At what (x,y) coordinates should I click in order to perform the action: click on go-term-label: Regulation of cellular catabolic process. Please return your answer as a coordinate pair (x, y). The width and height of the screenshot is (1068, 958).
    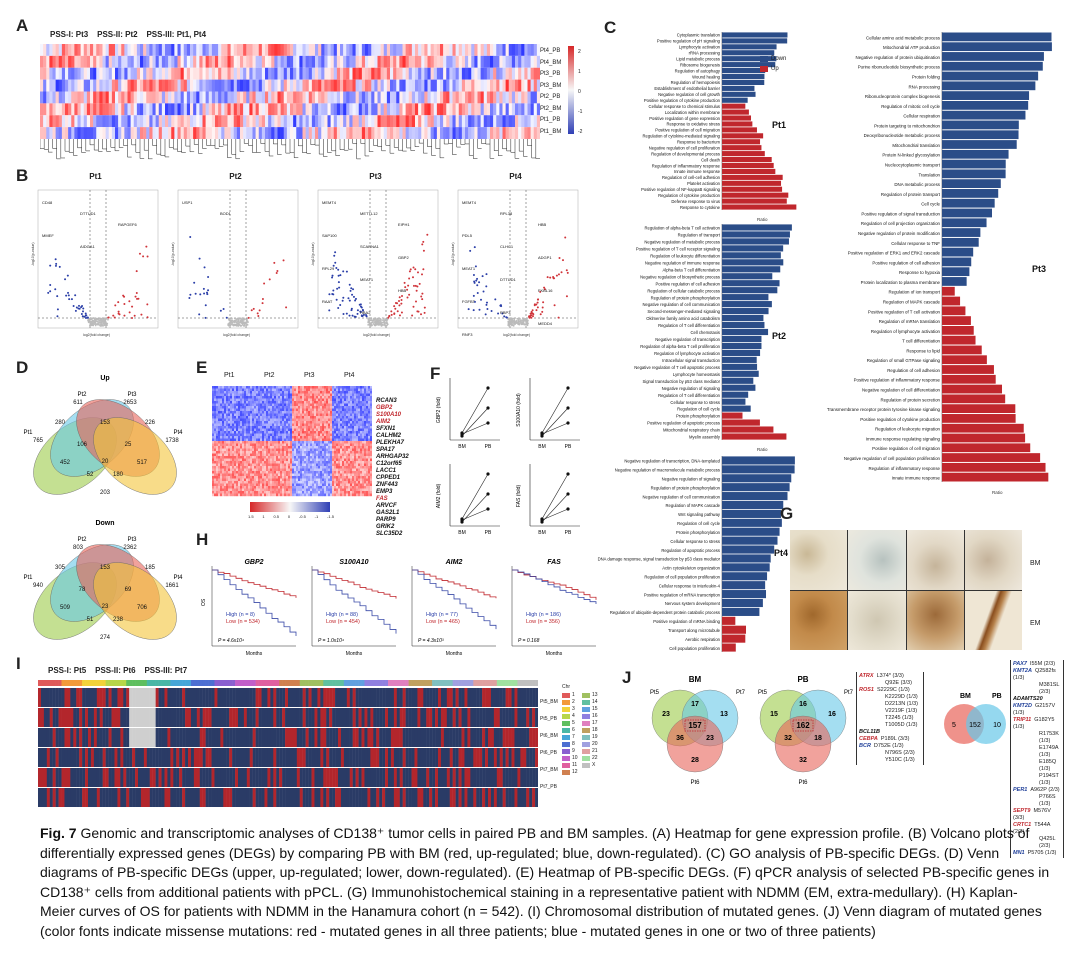
    Looking at the image, I should click on (683, 290).